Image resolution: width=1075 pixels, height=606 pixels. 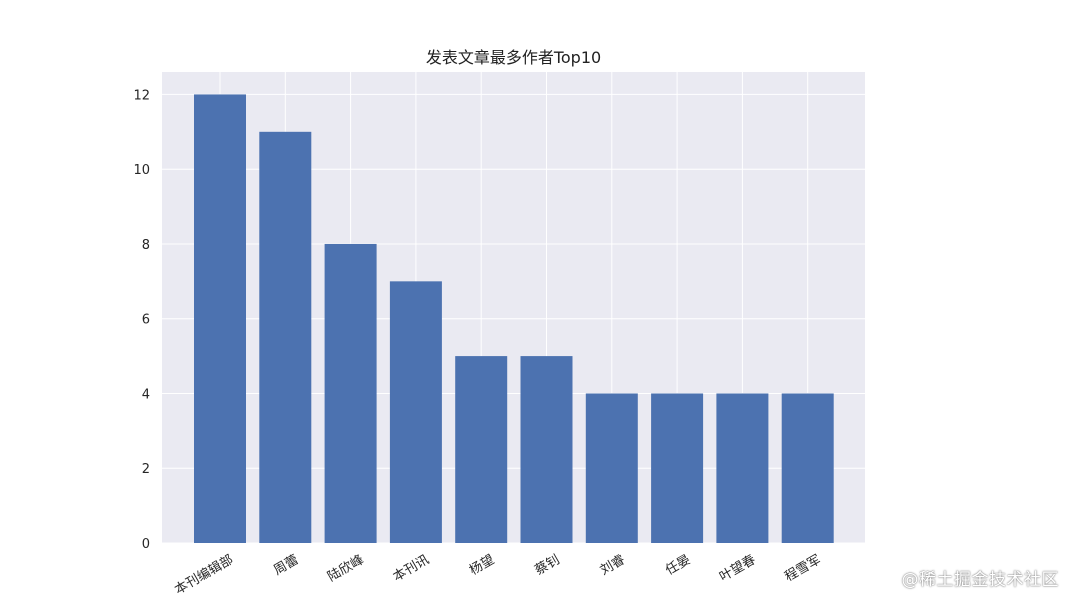 I want to click on y-tick-label: 10, so click(x=141, y=170).